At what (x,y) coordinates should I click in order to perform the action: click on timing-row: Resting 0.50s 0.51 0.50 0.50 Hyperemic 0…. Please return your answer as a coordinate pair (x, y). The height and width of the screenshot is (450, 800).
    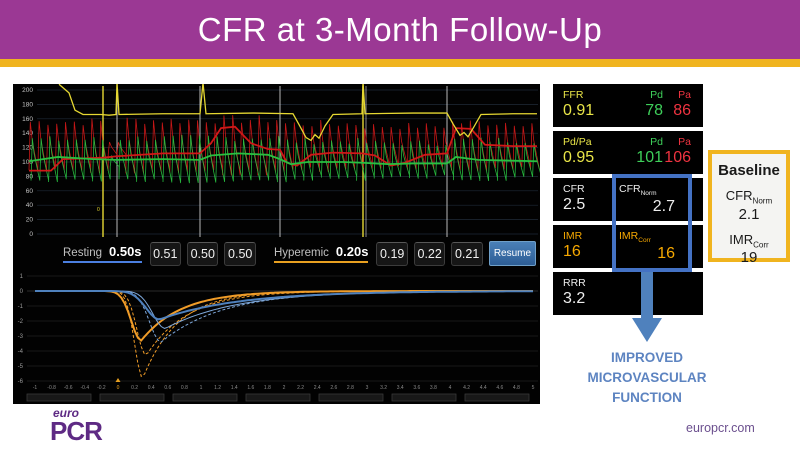
    Looking at the image, I should click on (276, 253).